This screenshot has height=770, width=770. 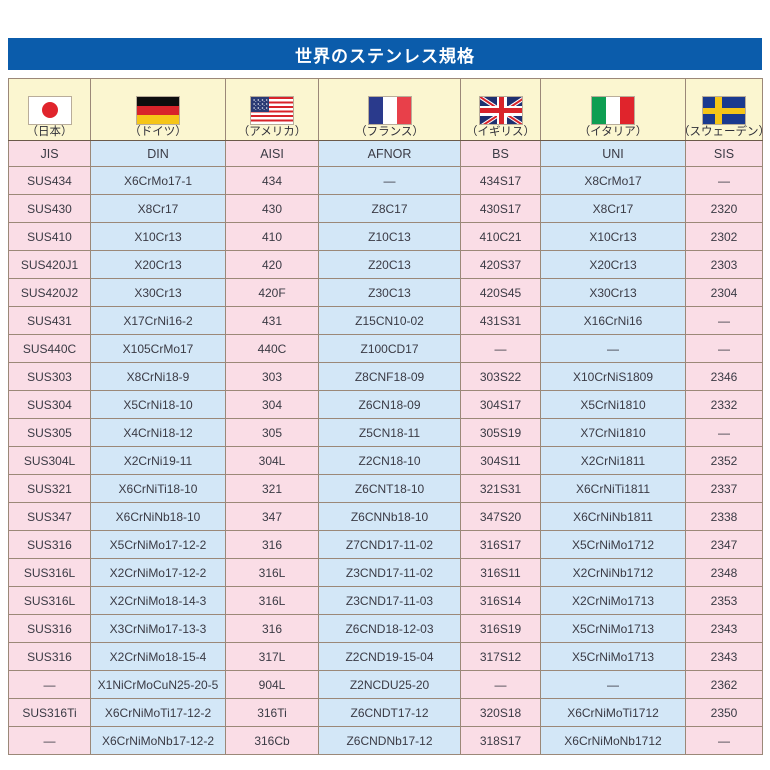 What do you see at coordinates (158, 180) in the screenshot?
I see `cell-din: X6CrMo17-1` at bounding box center [158, 180].